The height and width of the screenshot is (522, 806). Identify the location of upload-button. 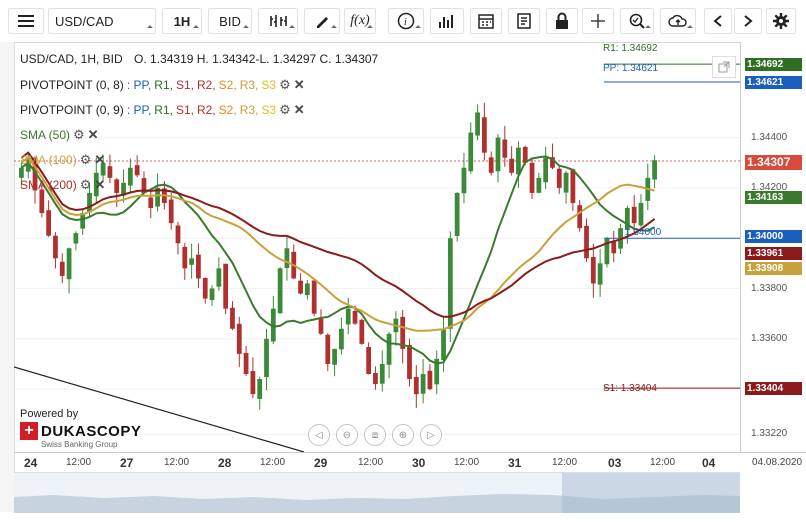
(678, 21).